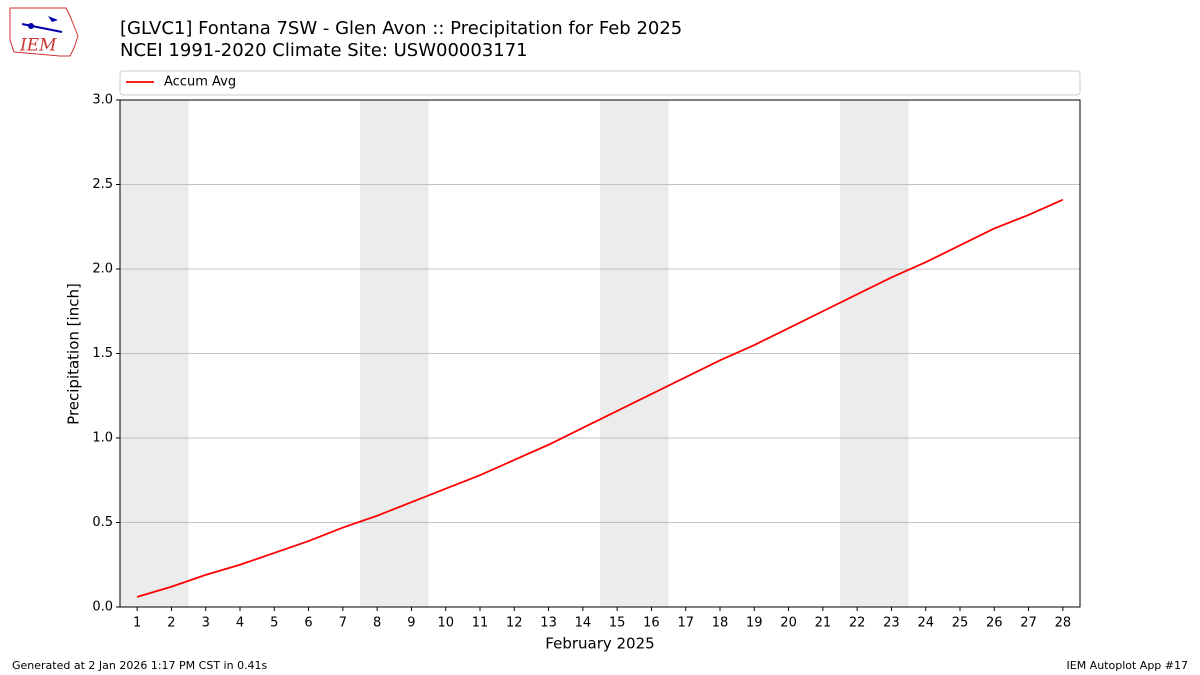 This screenshot has width=1200, height=675. I want to click on y-axis-label: Precipitation [inch], so click(74, 354).